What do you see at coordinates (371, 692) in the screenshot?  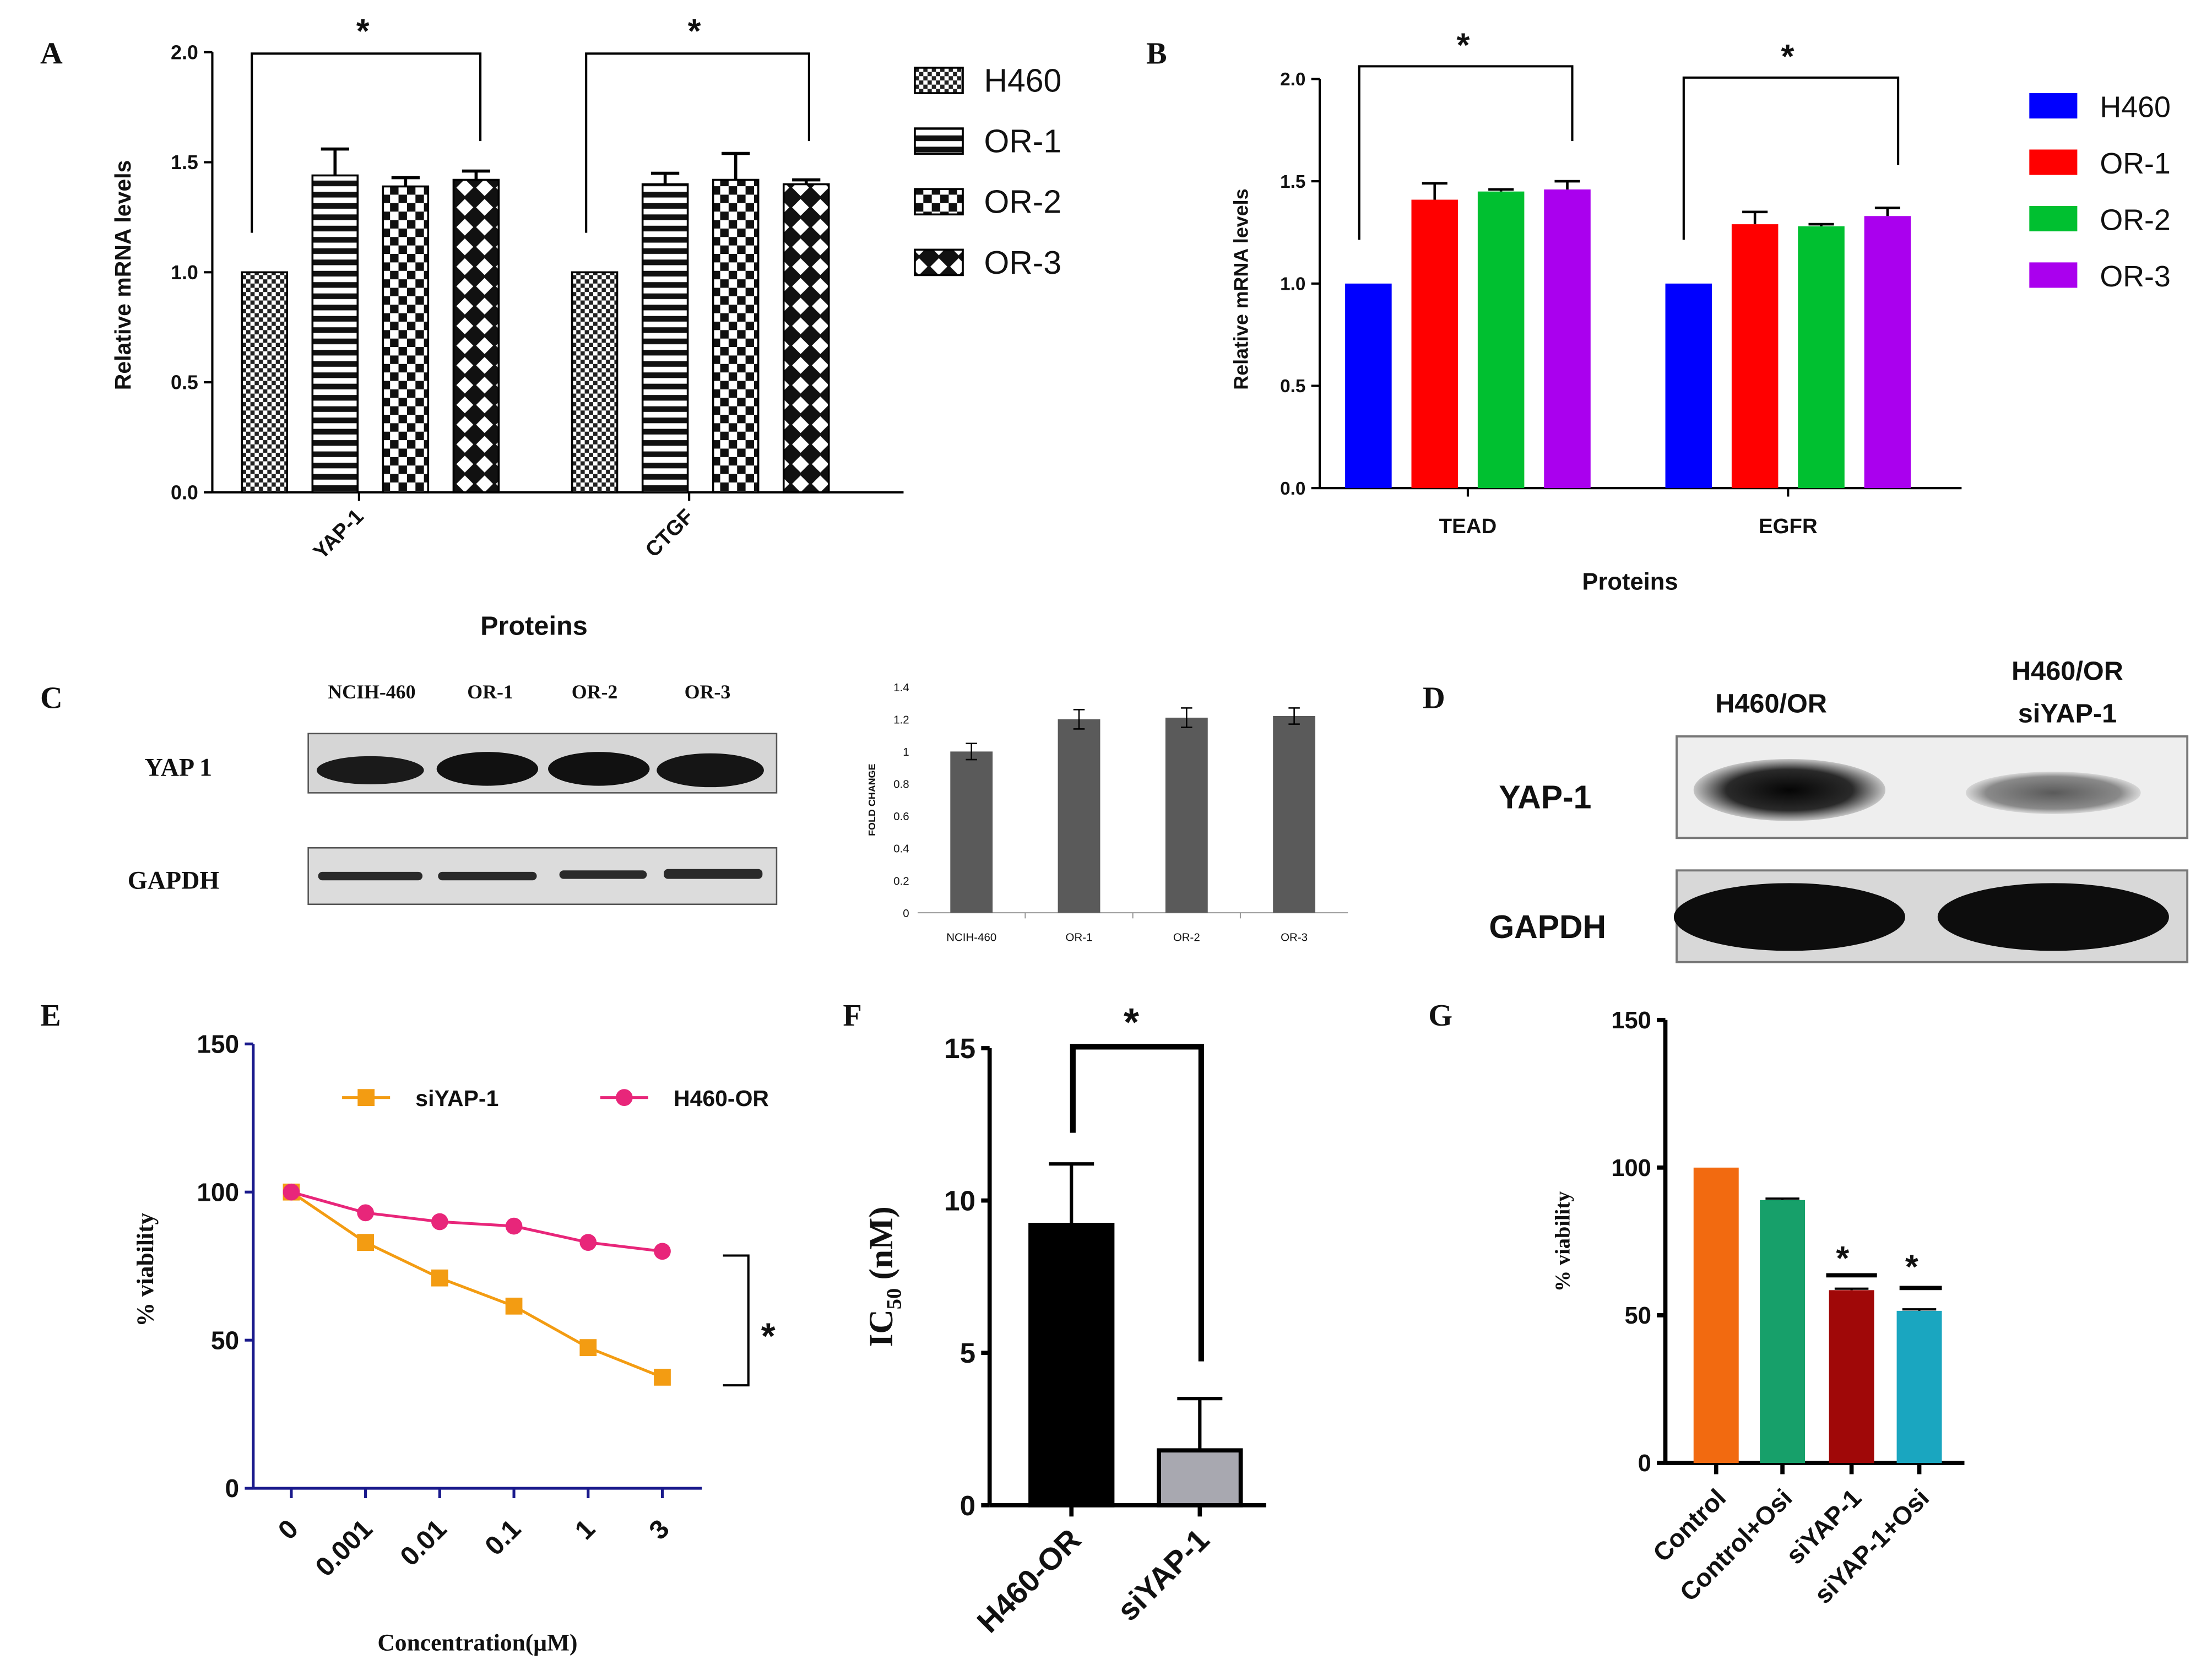 I see `blot-lane-label: NCIH-460` at bounding box center [371, 692].